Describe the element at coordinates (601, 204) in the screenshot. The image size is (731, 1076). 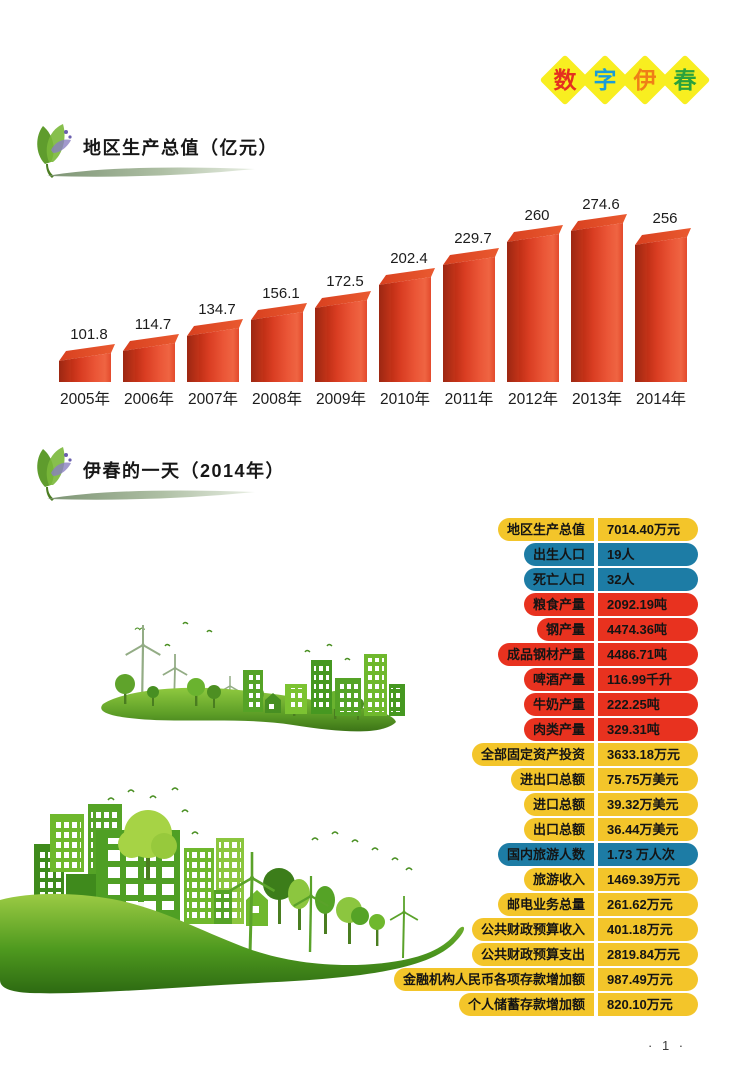
I see `bar-value-label: 274.6` at that location.